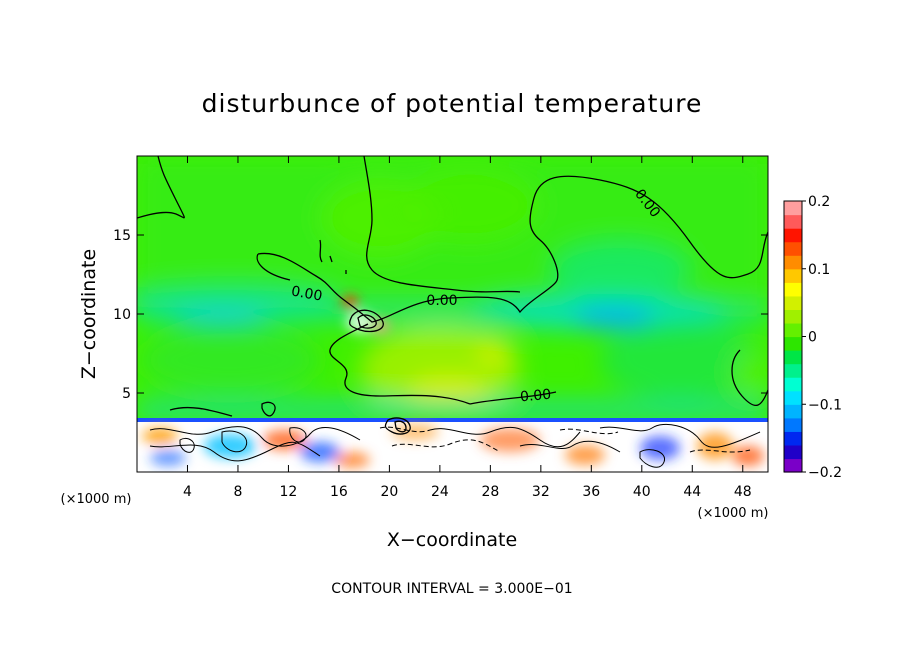 The height and width of the screenshot is (654, 904). Describe the element at coordinates (289, 492) in the screenshot. I see `x-tick-label: 12` at that location.